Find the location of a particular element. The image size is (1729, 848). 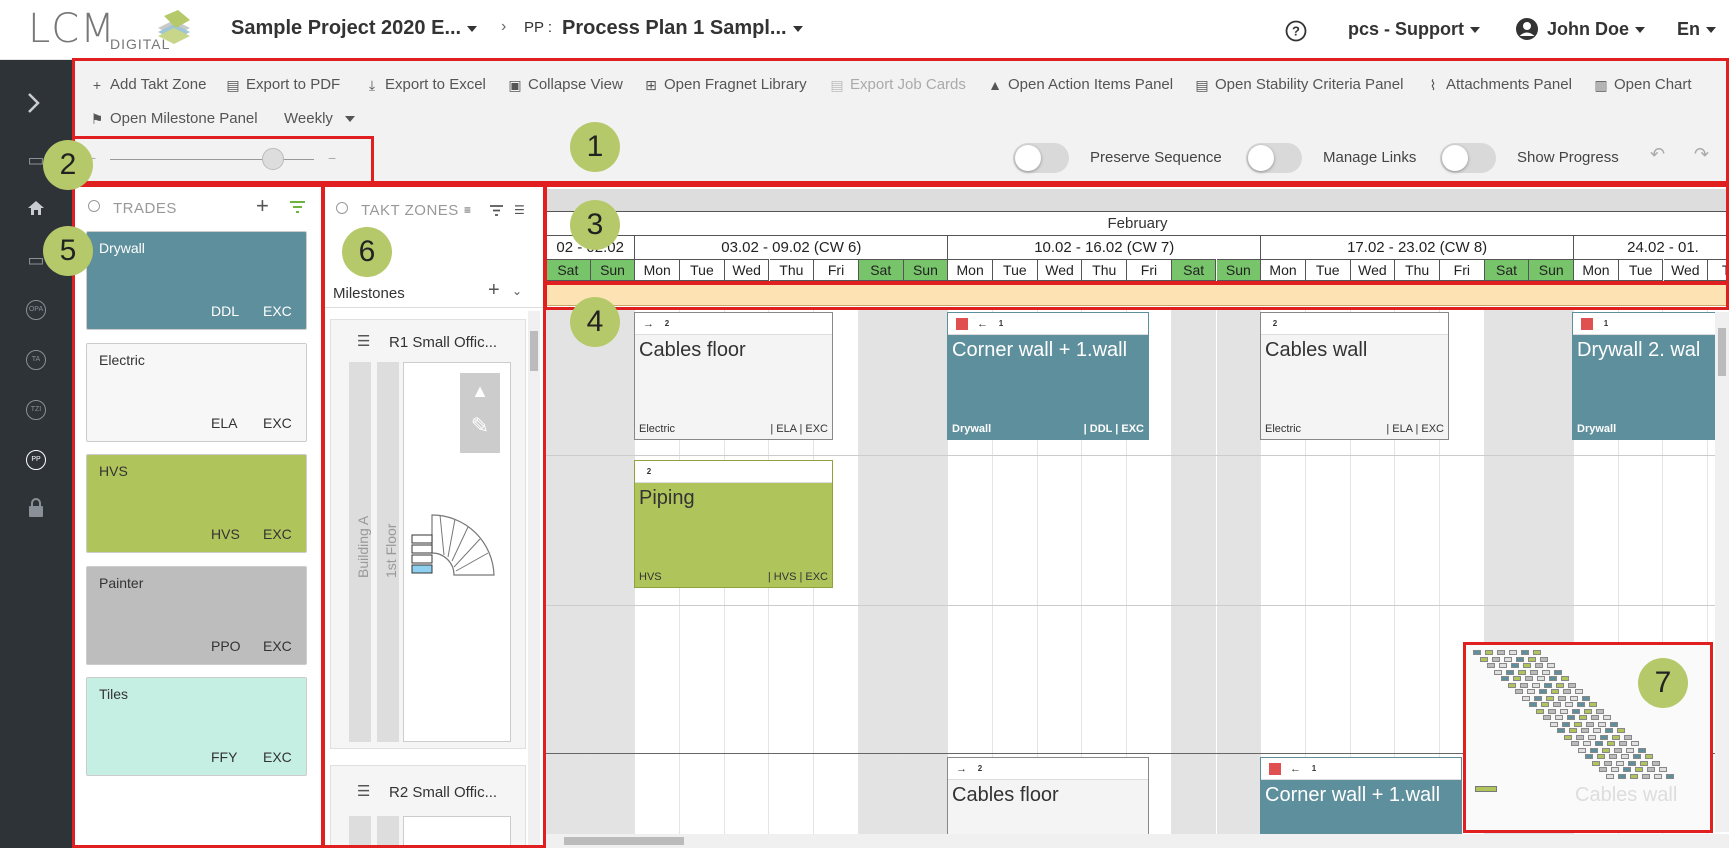

edit-pencil-icon: ✎ is located at coordinates (480, 425).